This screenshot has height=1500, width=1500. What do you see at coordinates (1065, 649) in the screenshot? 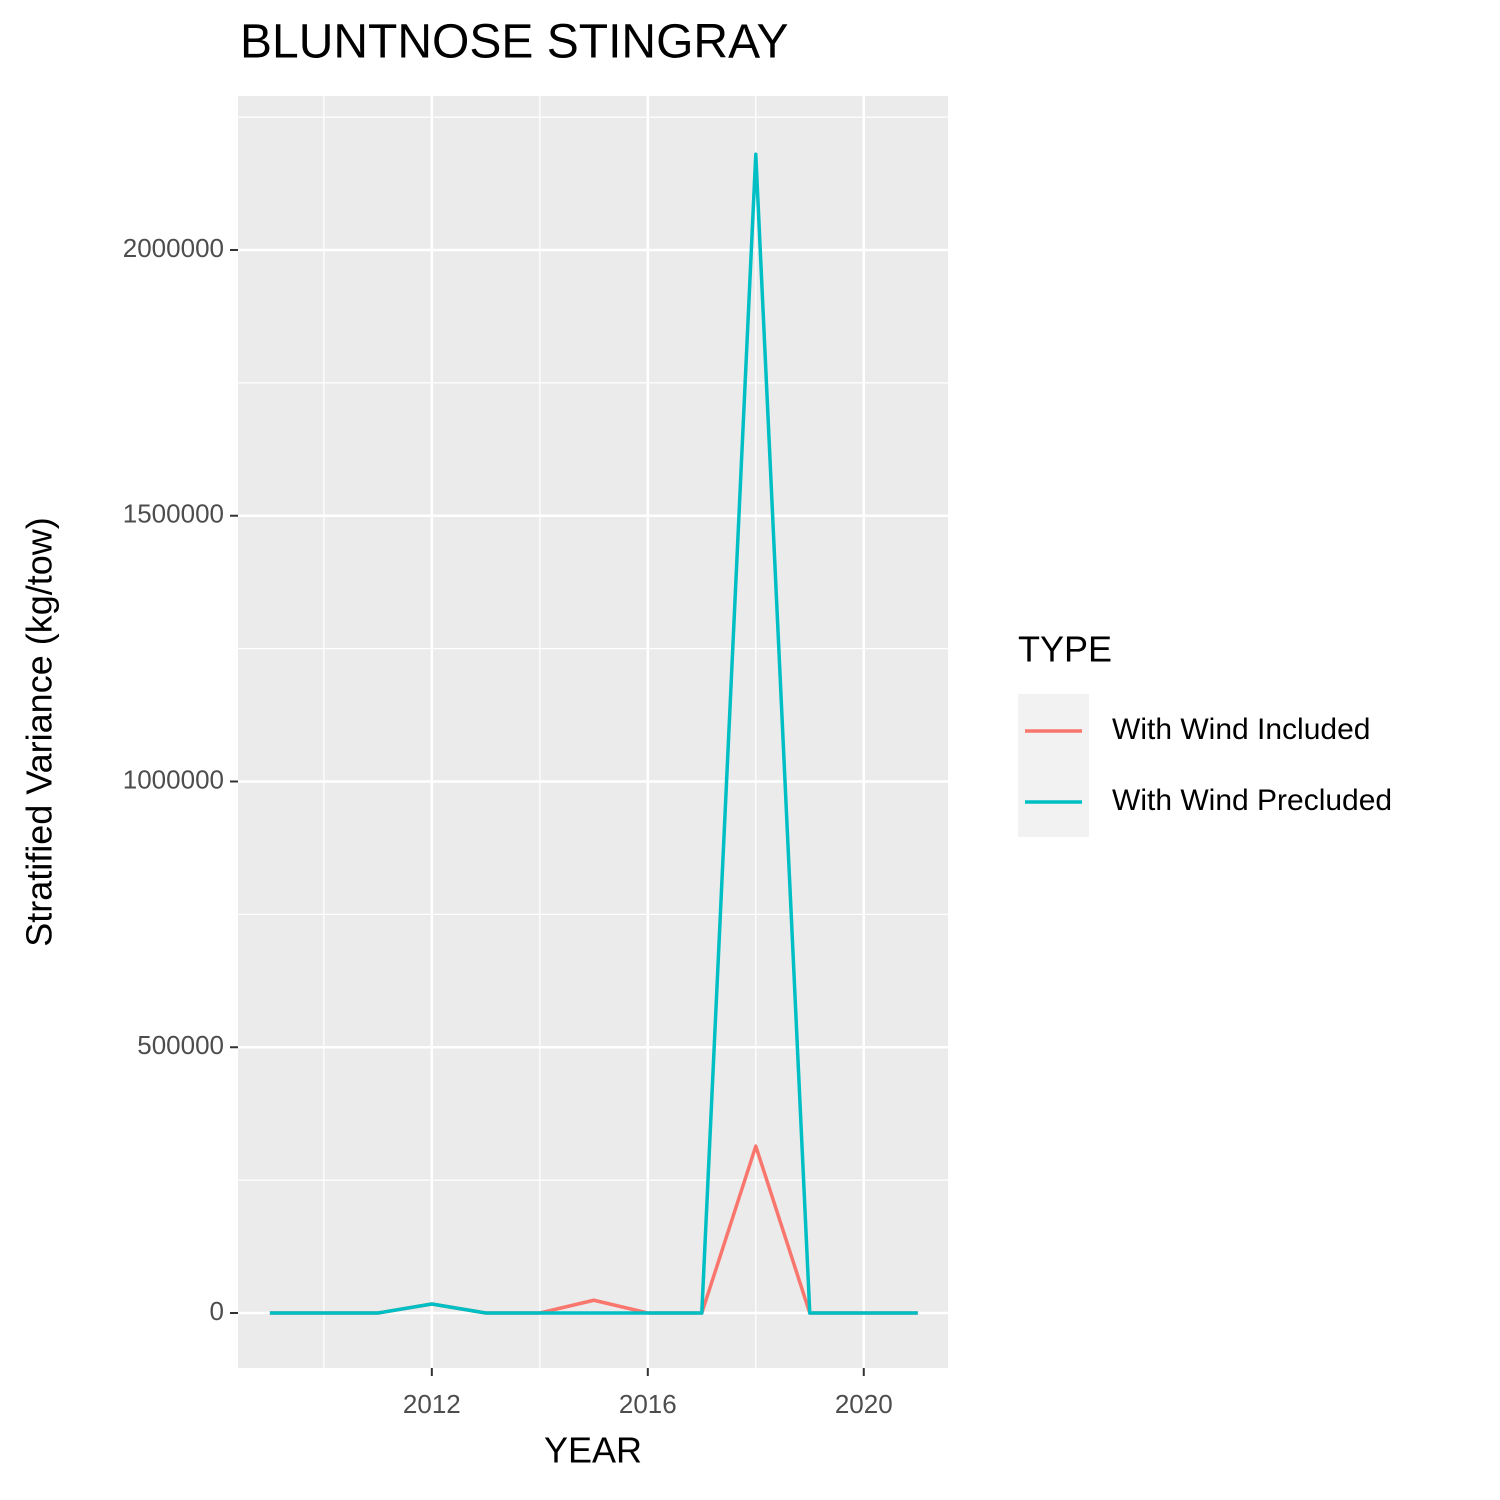
I see `legend-title: TYPE` at bounding box center [1065, 649].